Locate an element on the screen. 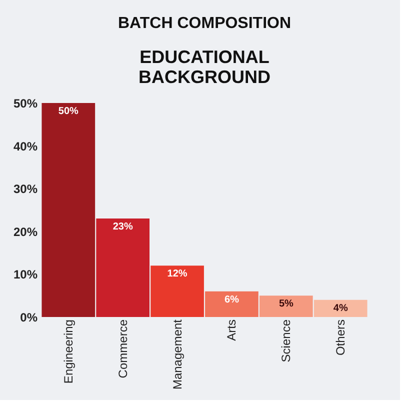  y-tick-label: 20% is located at coordinates (25, 231).